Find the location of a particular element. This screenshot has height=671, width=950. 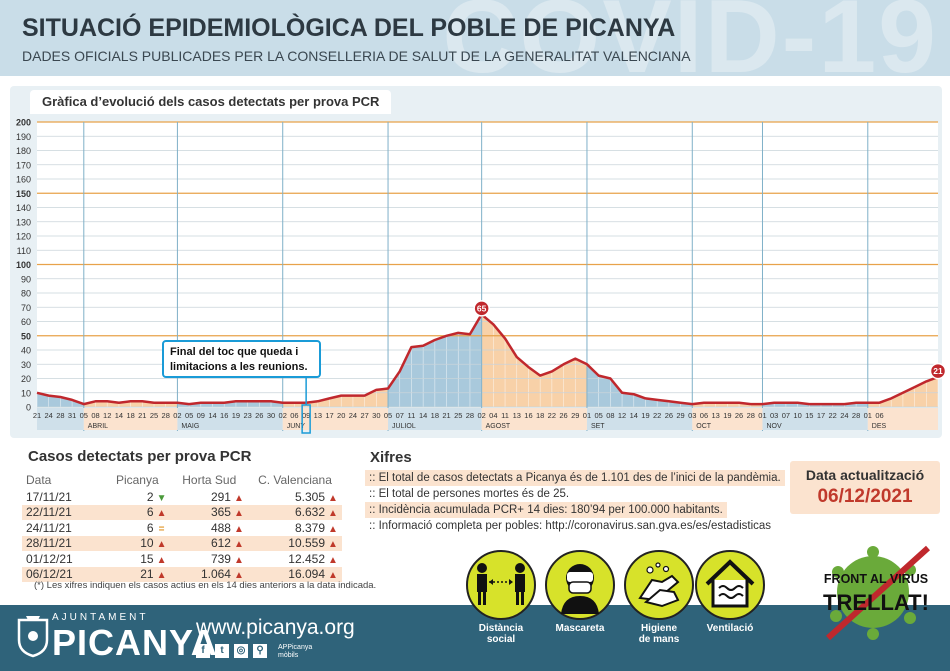

x-tick-label: 05 is located at coordinates (388, 415).